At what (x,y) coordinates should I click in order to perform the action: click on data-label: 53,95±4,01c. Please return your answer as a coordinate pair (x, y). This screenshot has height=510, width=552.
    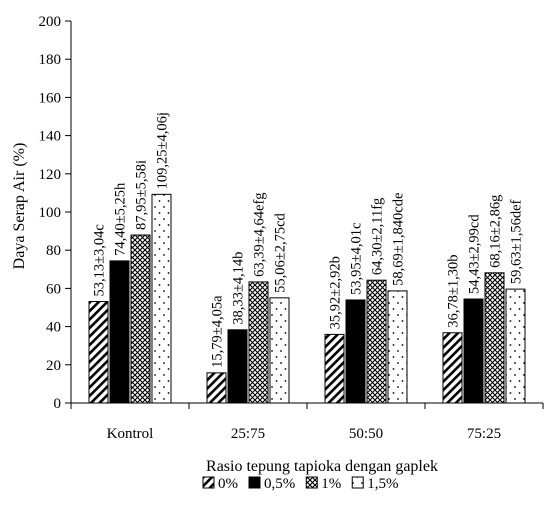
    Looking at the image, I should click on (357, 259).